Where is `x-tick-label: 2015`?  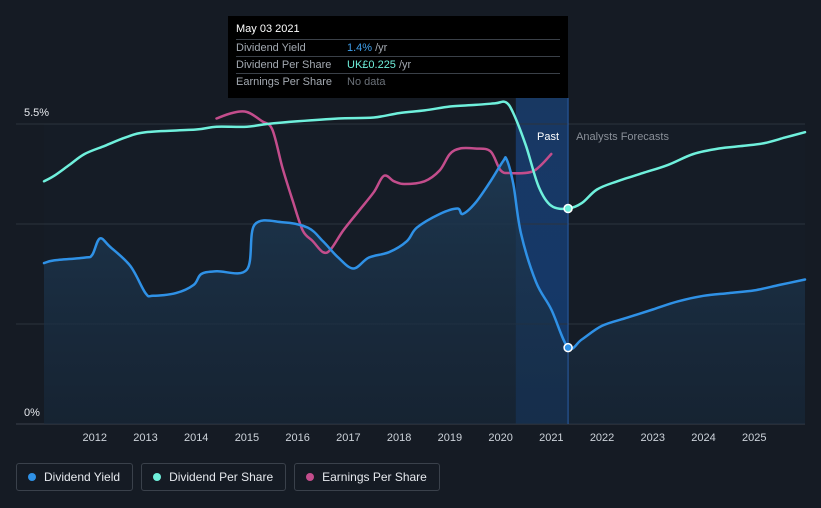 x-tick-label: 2015 is located at coordinates (247, 438).